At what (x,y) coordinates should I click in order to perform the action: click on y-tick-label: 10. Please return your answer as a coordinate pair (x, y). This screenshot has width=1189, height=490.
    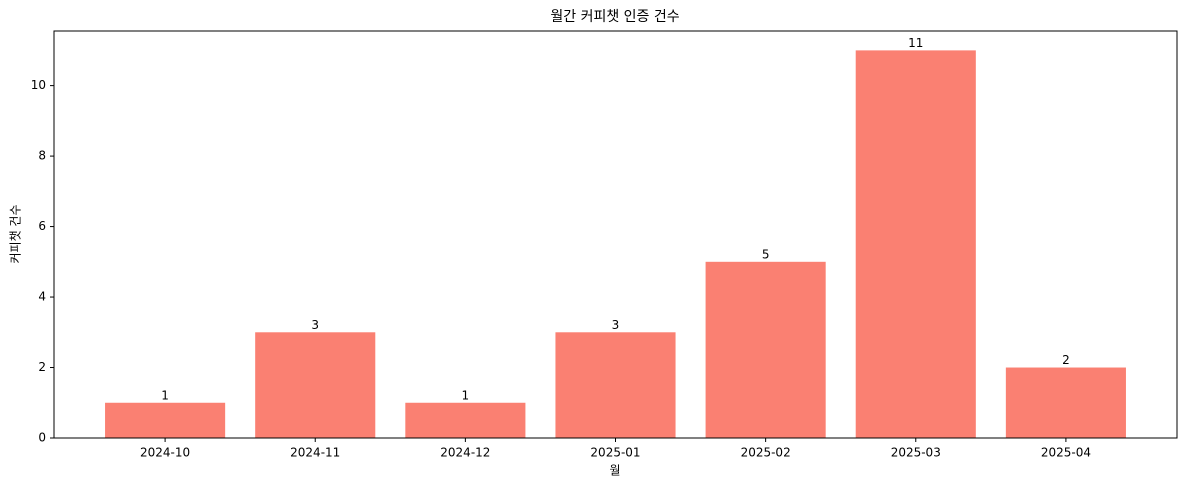
    Looking at the image, I should click on (38, 85).